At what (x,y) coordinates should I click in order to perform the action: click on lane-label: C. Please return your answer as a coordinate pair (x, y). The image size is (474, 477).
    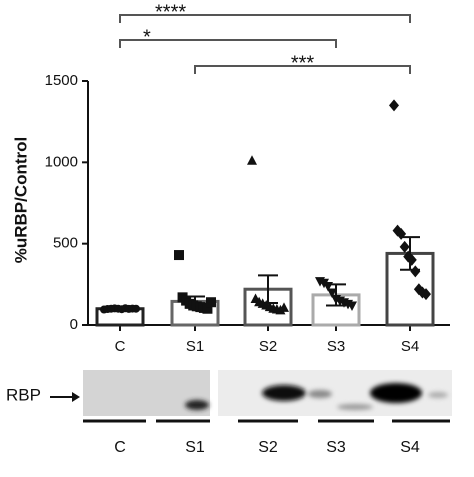
    Looking at the image, I should click on (120, 447).